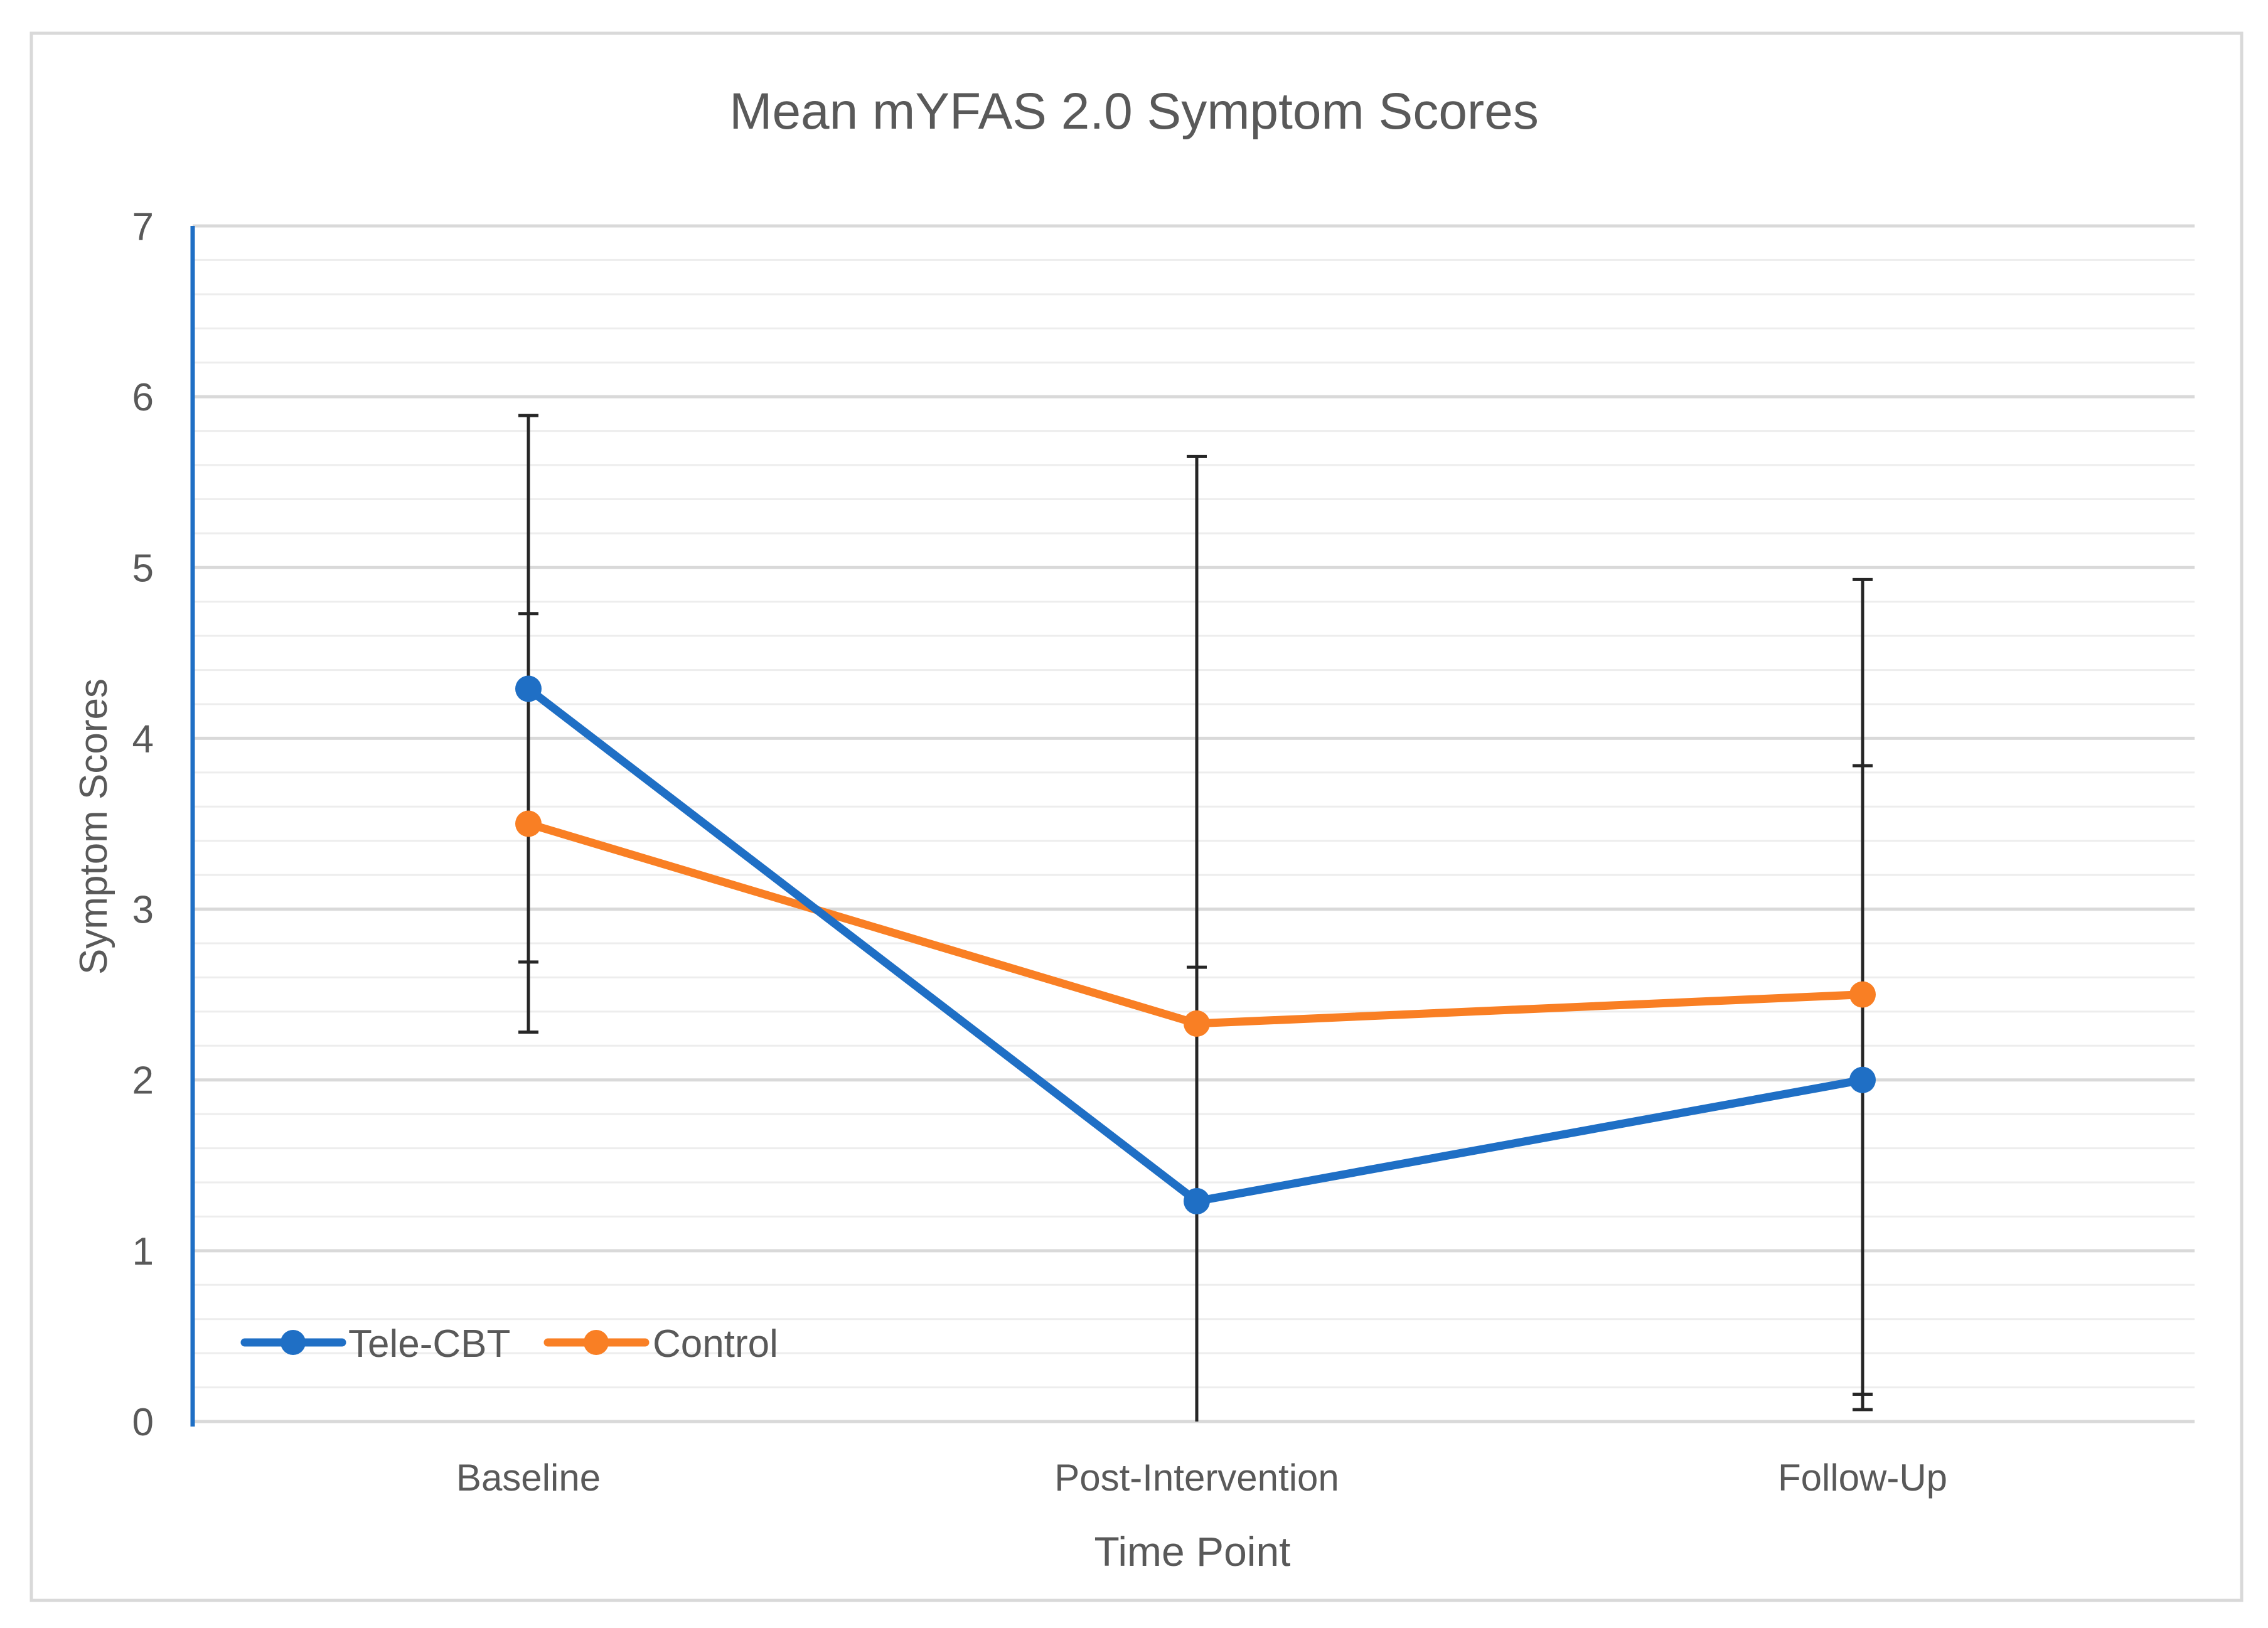 This screenshot has height=1628, width=2268. I want to click on y-tick-label-1: 1, so click(143, 1251).